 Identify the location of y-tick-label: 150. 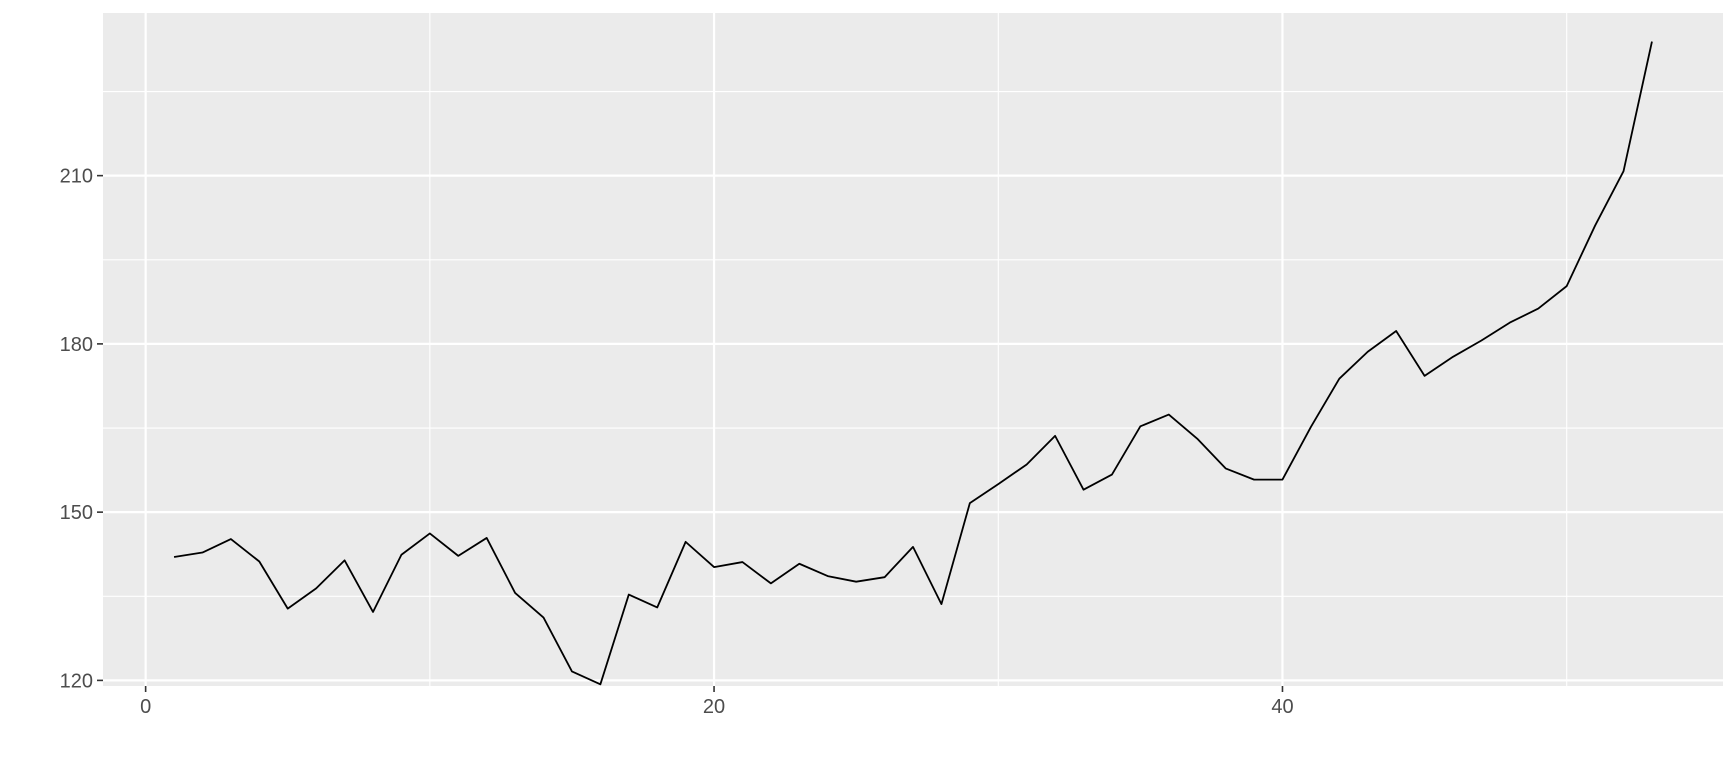
(76, 513).